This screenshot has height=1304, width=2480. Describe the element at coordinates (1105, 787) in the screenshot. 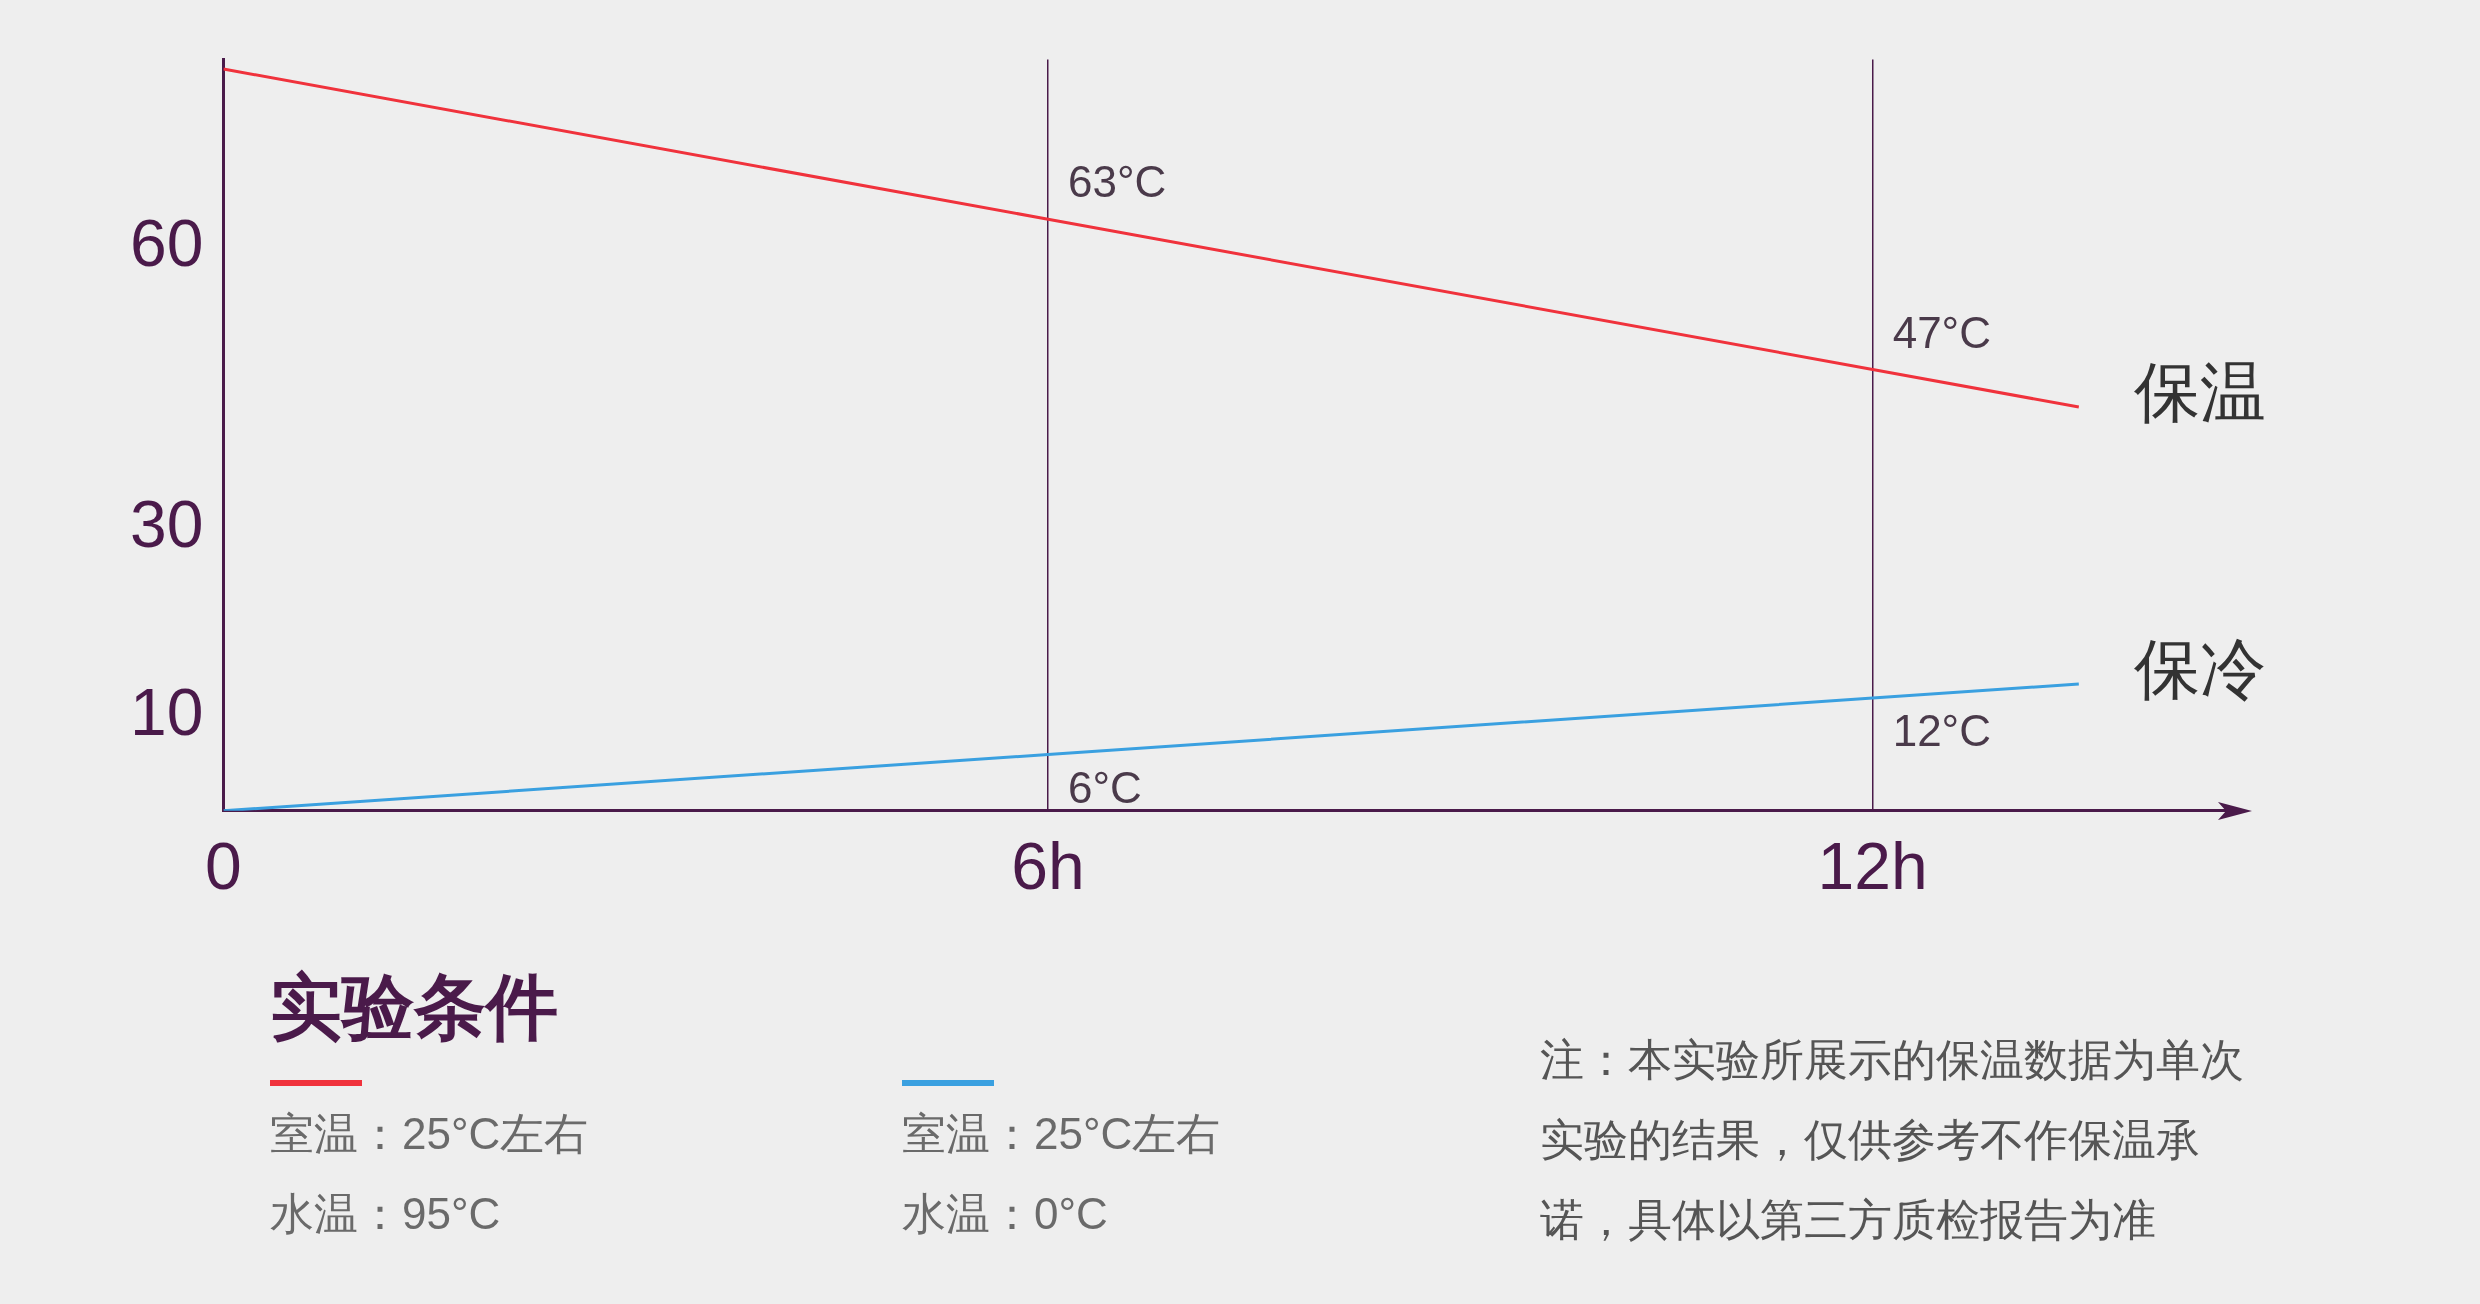

I see `data-label: 6°C` at that location.